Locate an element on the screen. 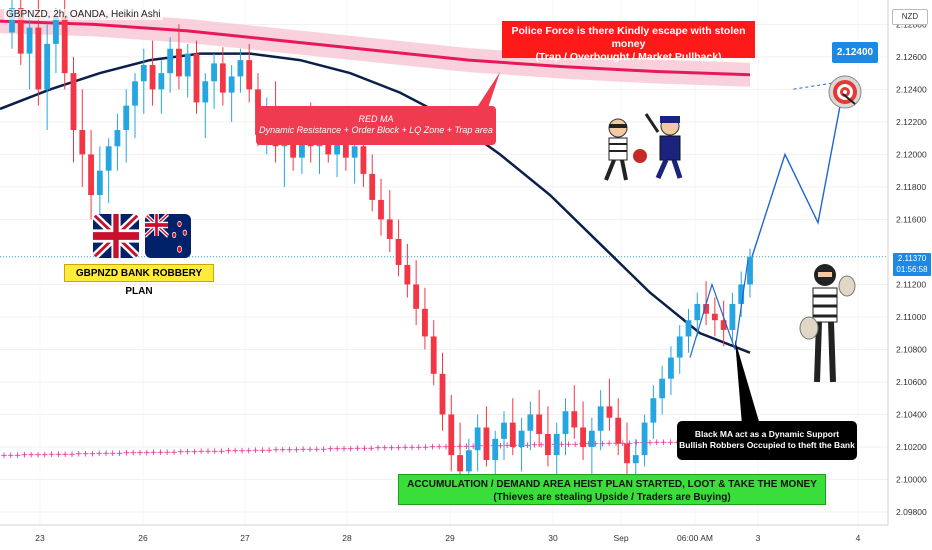 The height and width of the screenshot is (550, 932). y-tick-label: 2.11000 is located at coordinates (911, 317).